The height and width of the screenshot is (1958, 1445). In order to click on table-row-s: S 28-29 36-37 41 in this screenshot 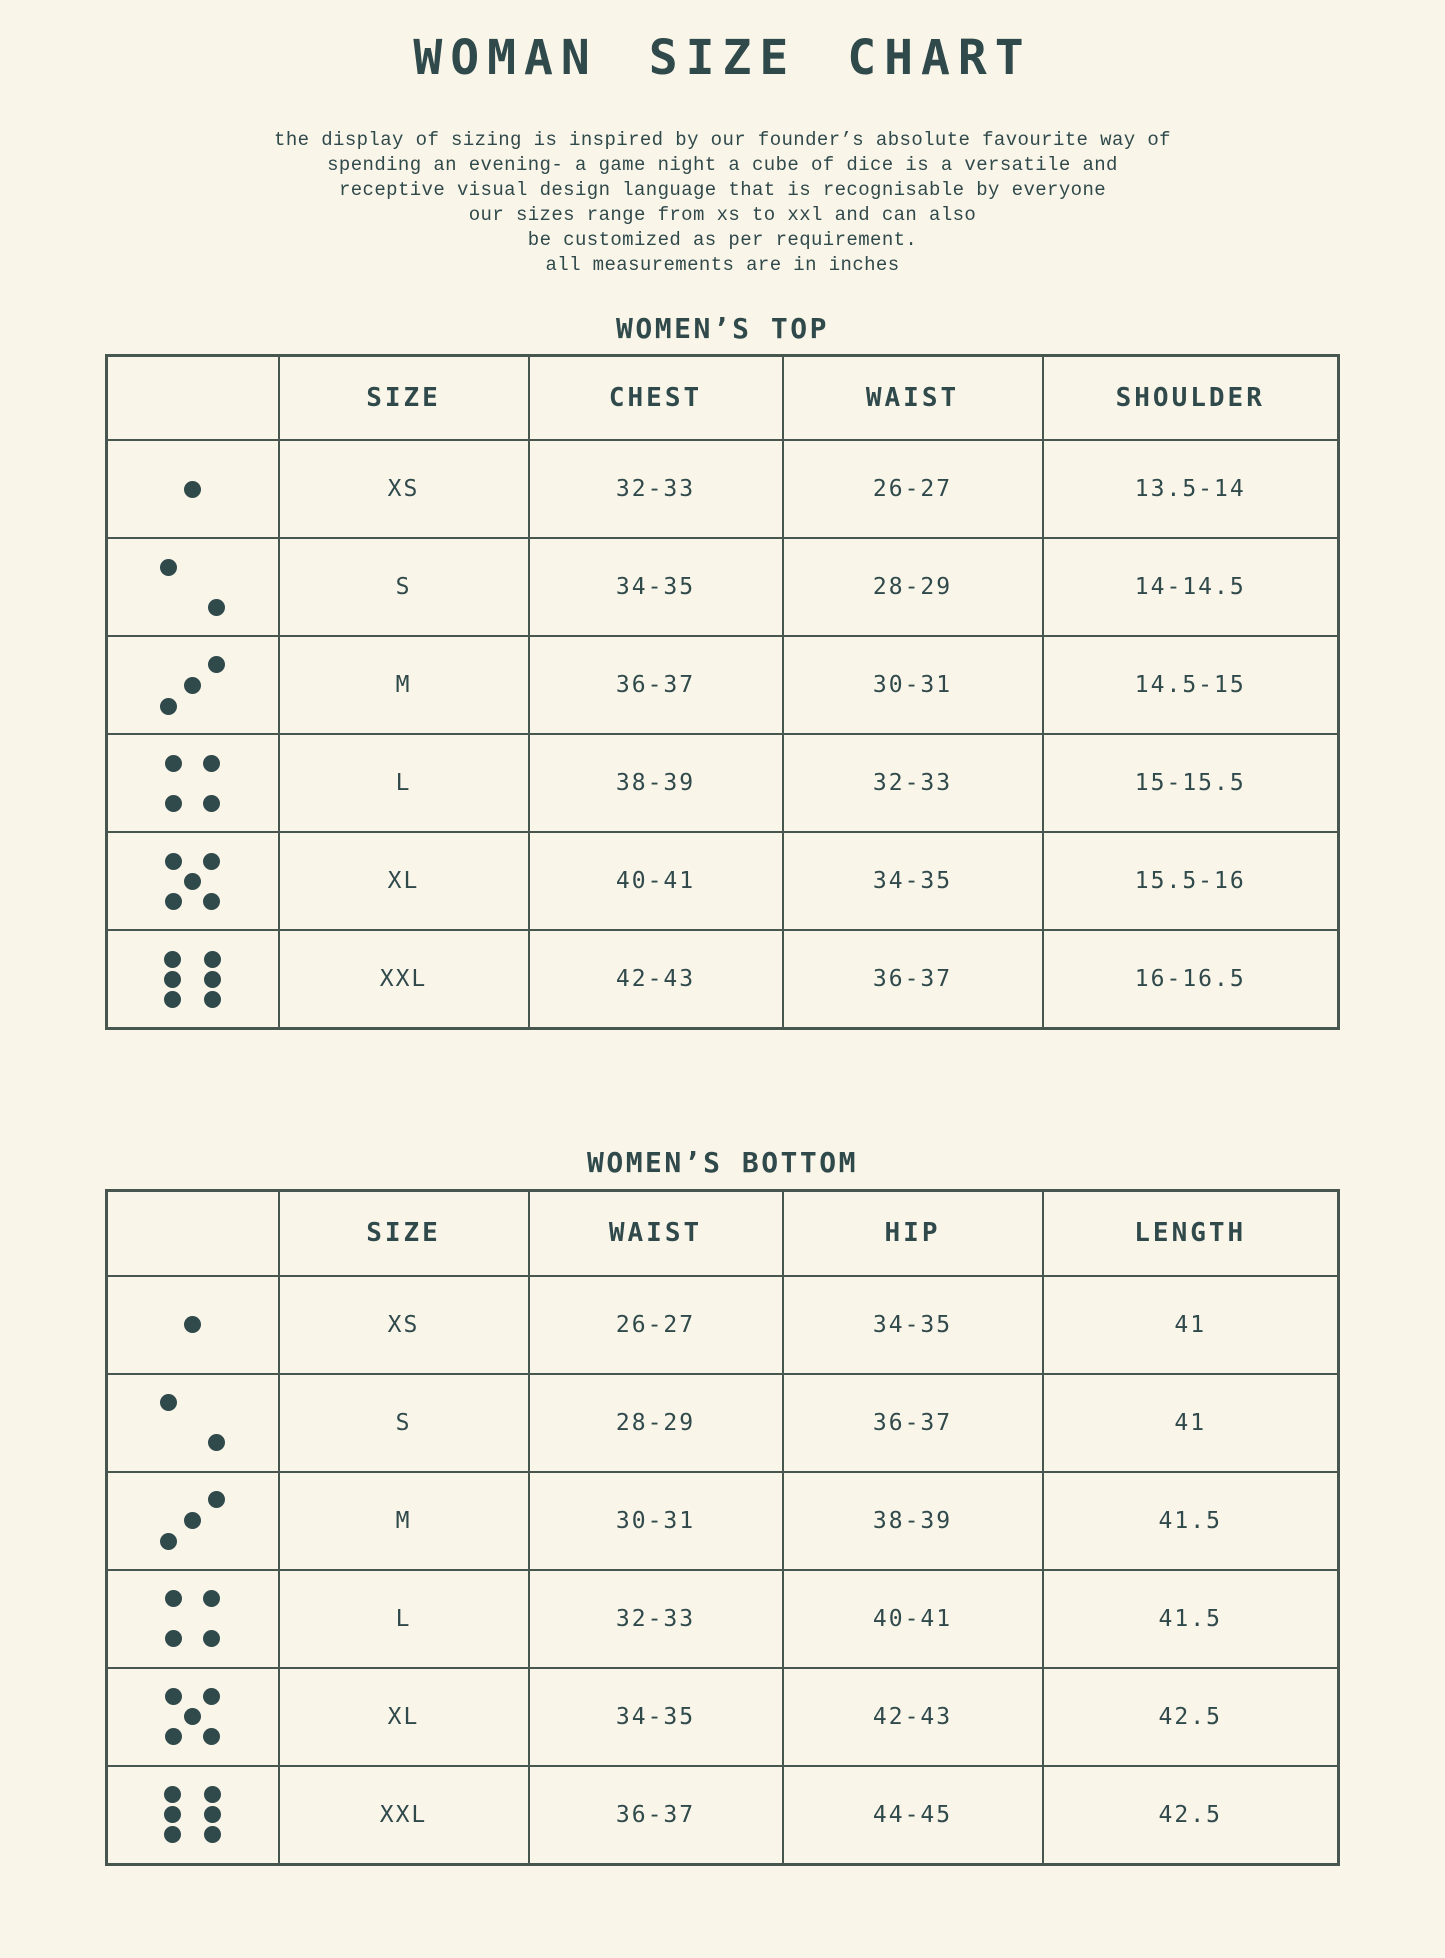, I will do `click(722, 1422)`.